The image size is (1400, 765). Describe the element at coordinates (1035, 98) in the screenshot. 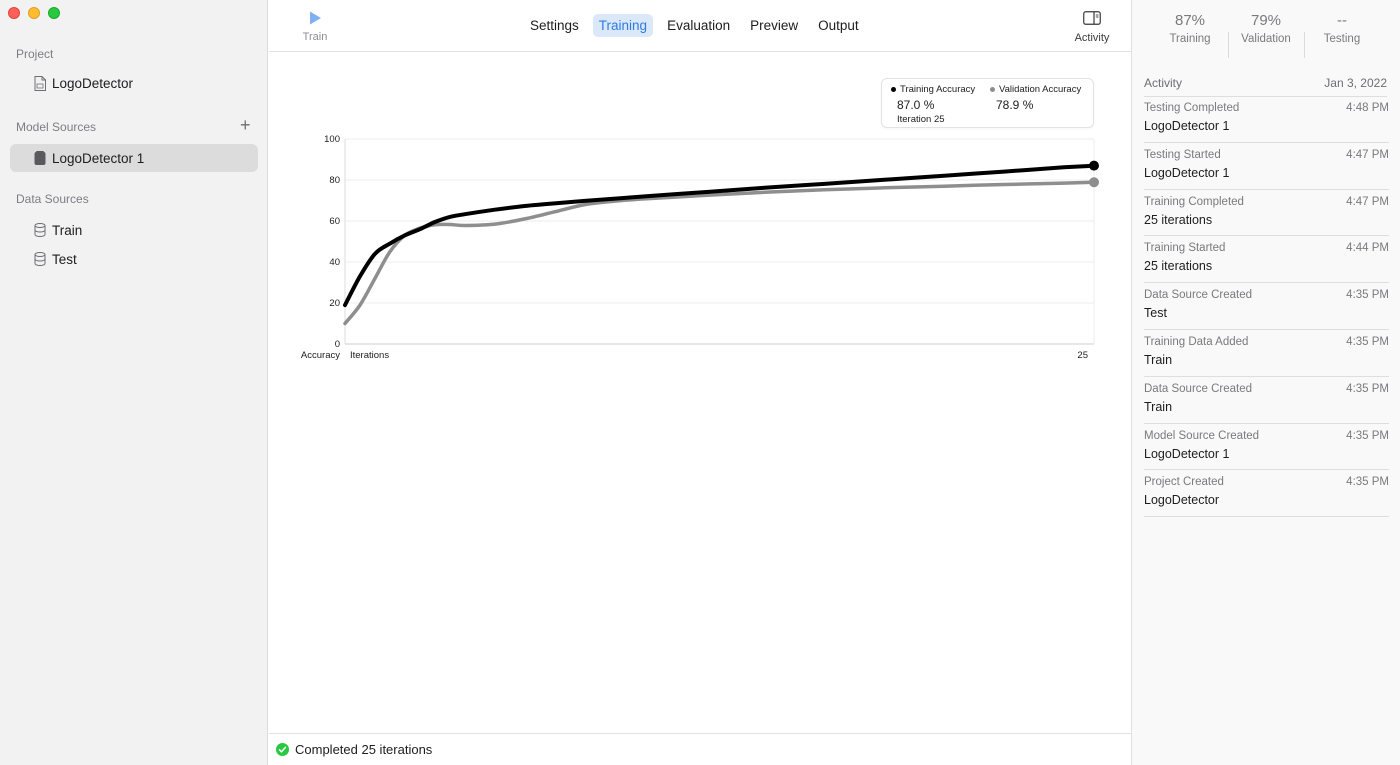

I see `legend-validation: Validation Accuracy 78.9 %` at that location.